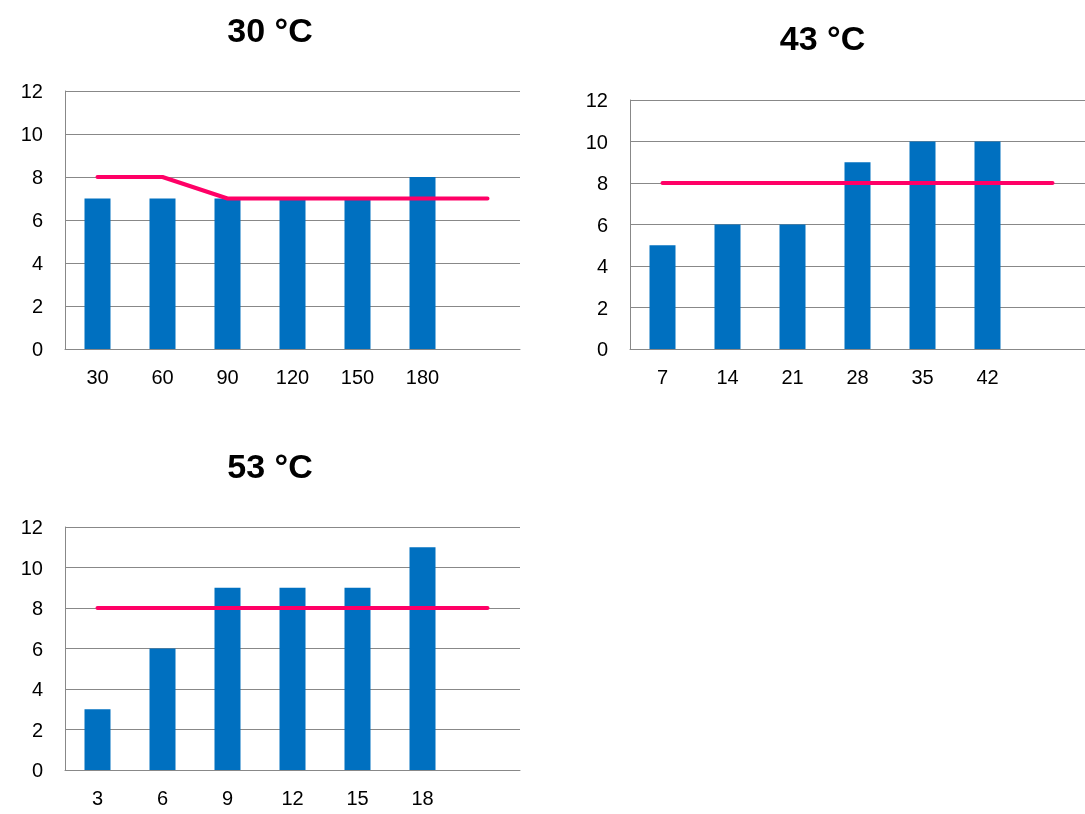 The image size is (1085, 814). I want to click on x-tick-label: 180, so click(422, 377).